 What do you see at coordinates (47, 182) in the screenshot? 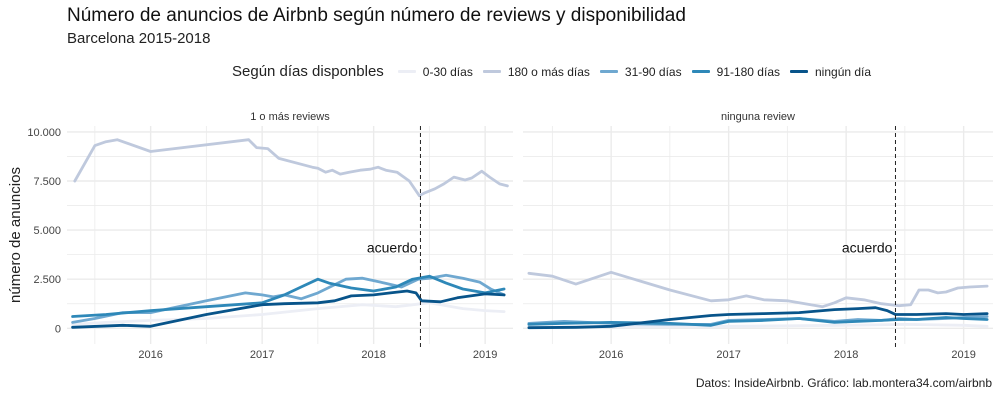
I see `y-tick-label: 7.500` at bounding box center [47, 182].